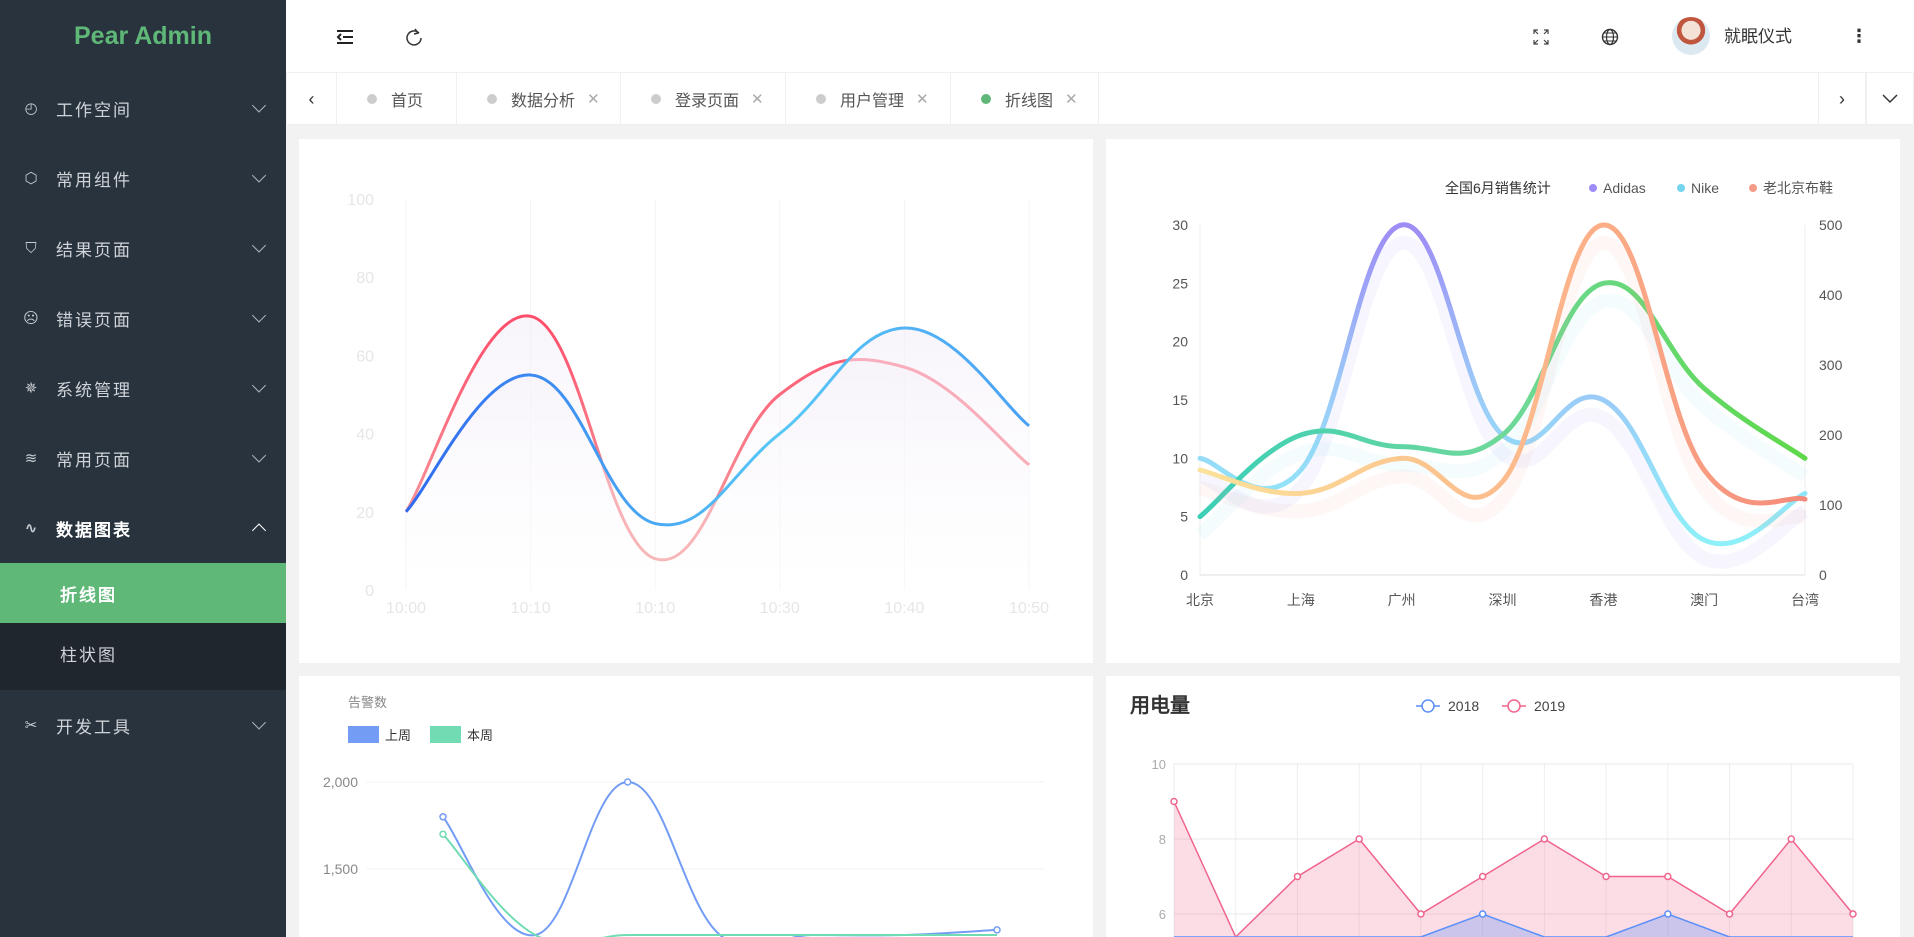  I want to click on sidebar-subitem-0: 折线图, so click(143, 593).